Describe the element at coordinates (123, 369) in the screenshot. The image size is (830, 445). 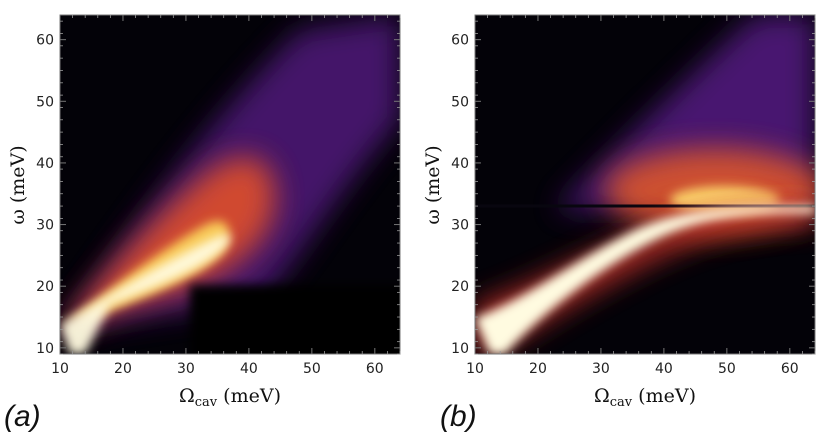
I see `x-tick-label-a: 20` at that location.